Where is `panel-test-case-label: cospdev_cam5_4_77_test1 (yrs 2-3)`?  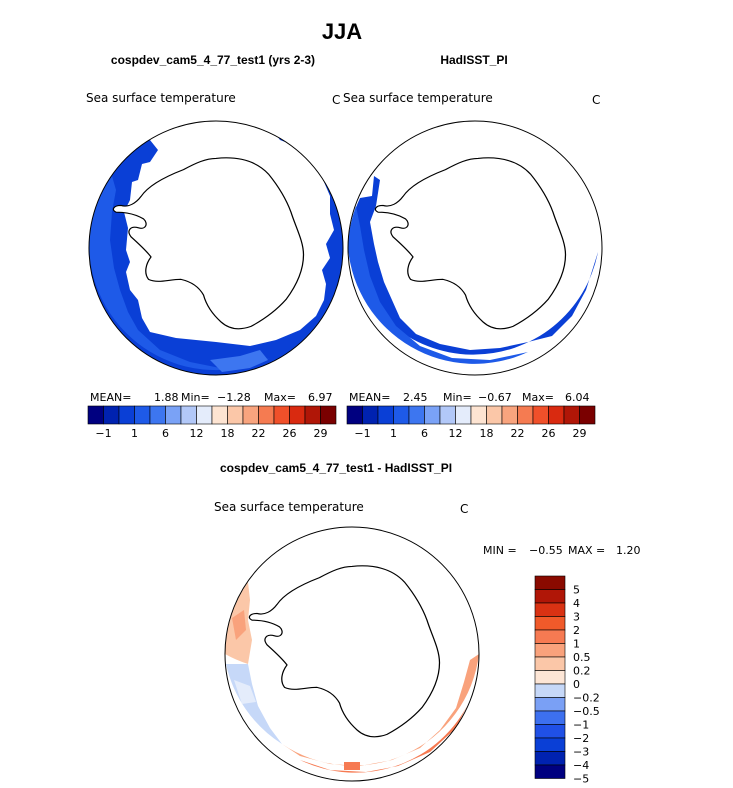
panel-test-case-label: cospdev_cam5_4_77_test1 (yrs 2-3) is located at coordinates (213, 60).